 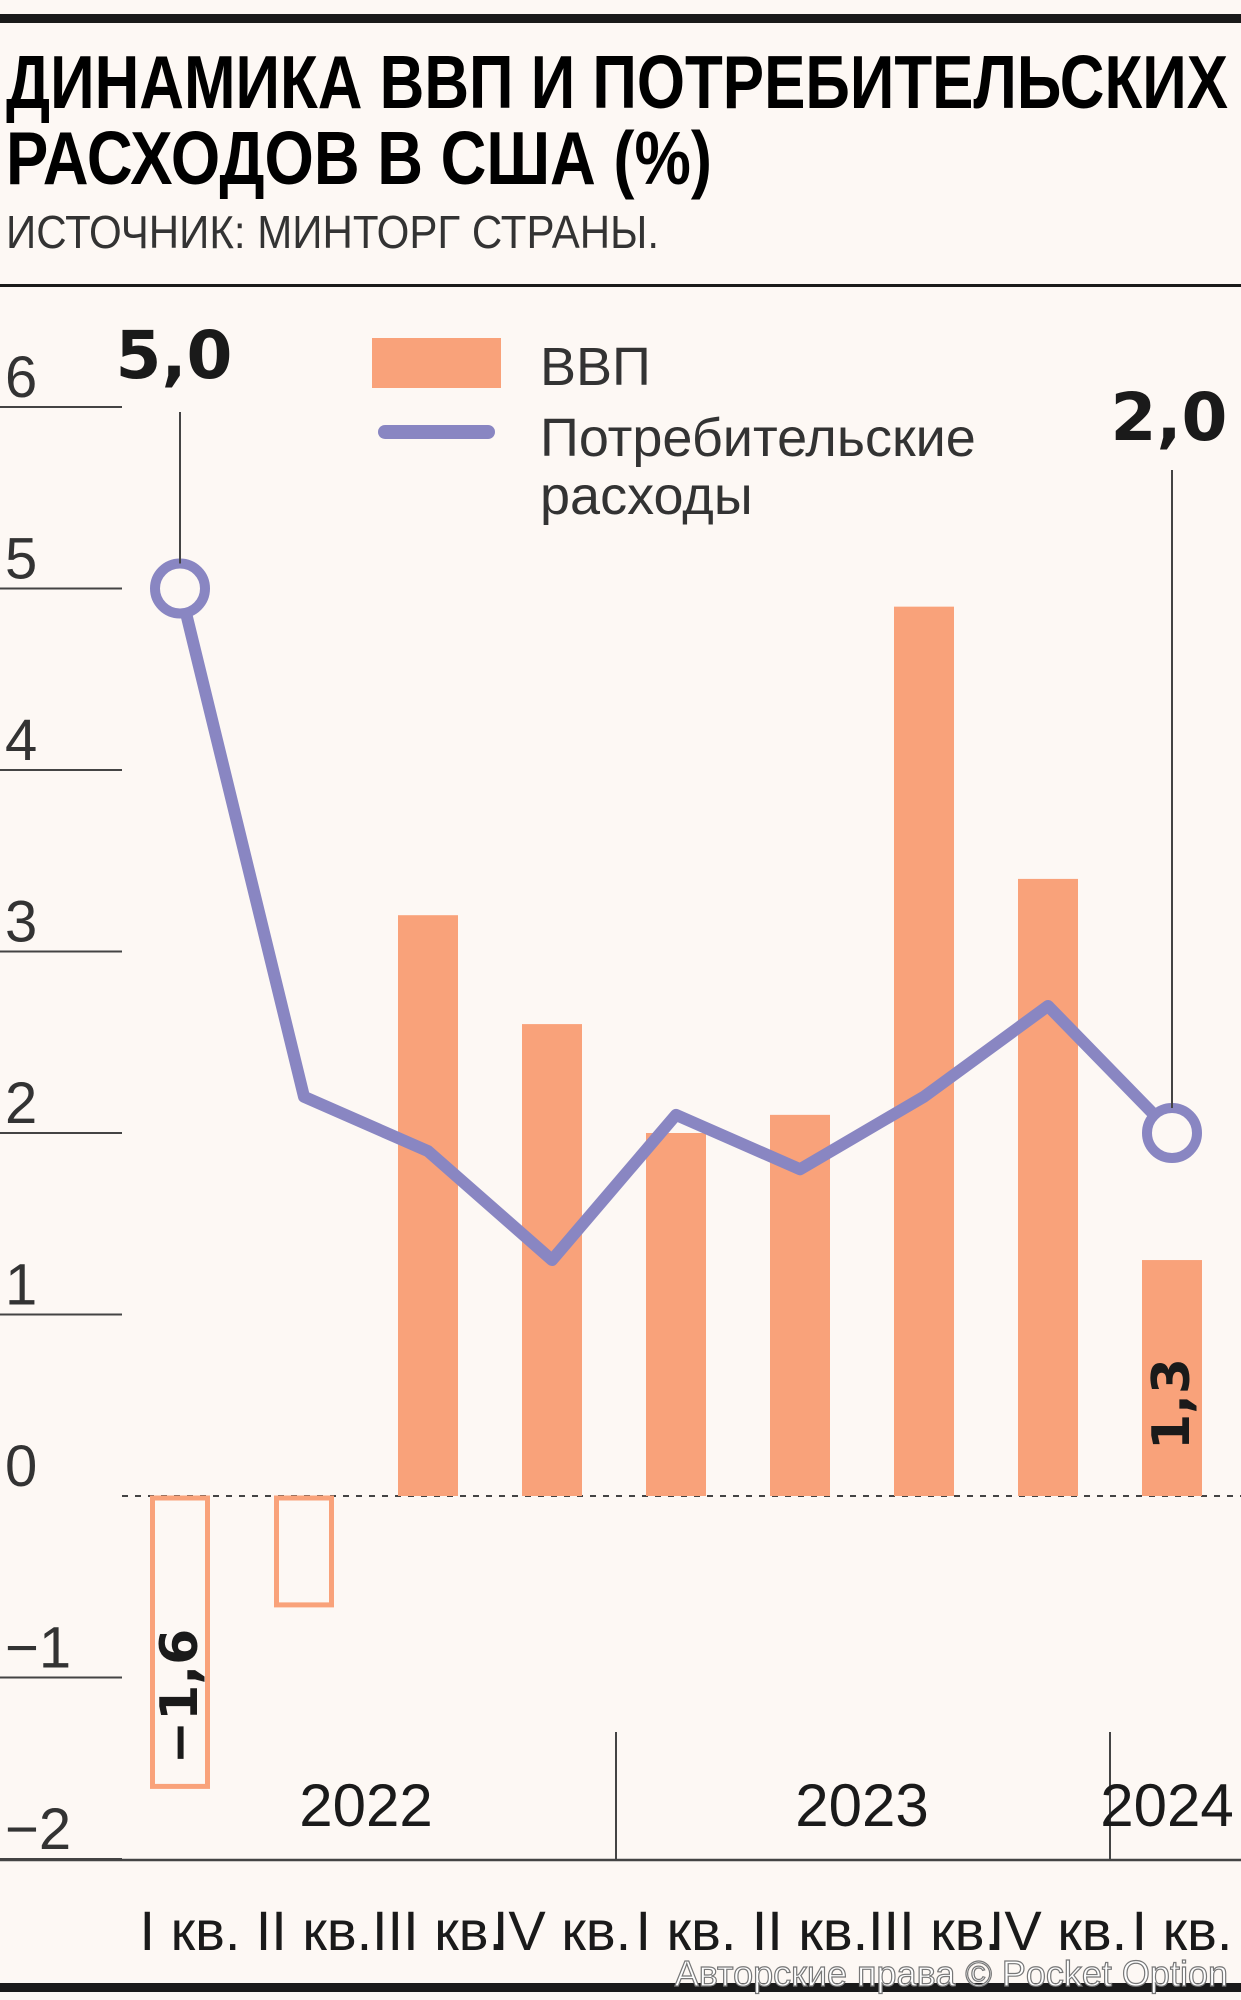 What do you see at coordinates (951, 1973) in the screenshot?
I see `copyright-watermark: Авторские права © Pocket Option` at bounding box center [951, 1973].